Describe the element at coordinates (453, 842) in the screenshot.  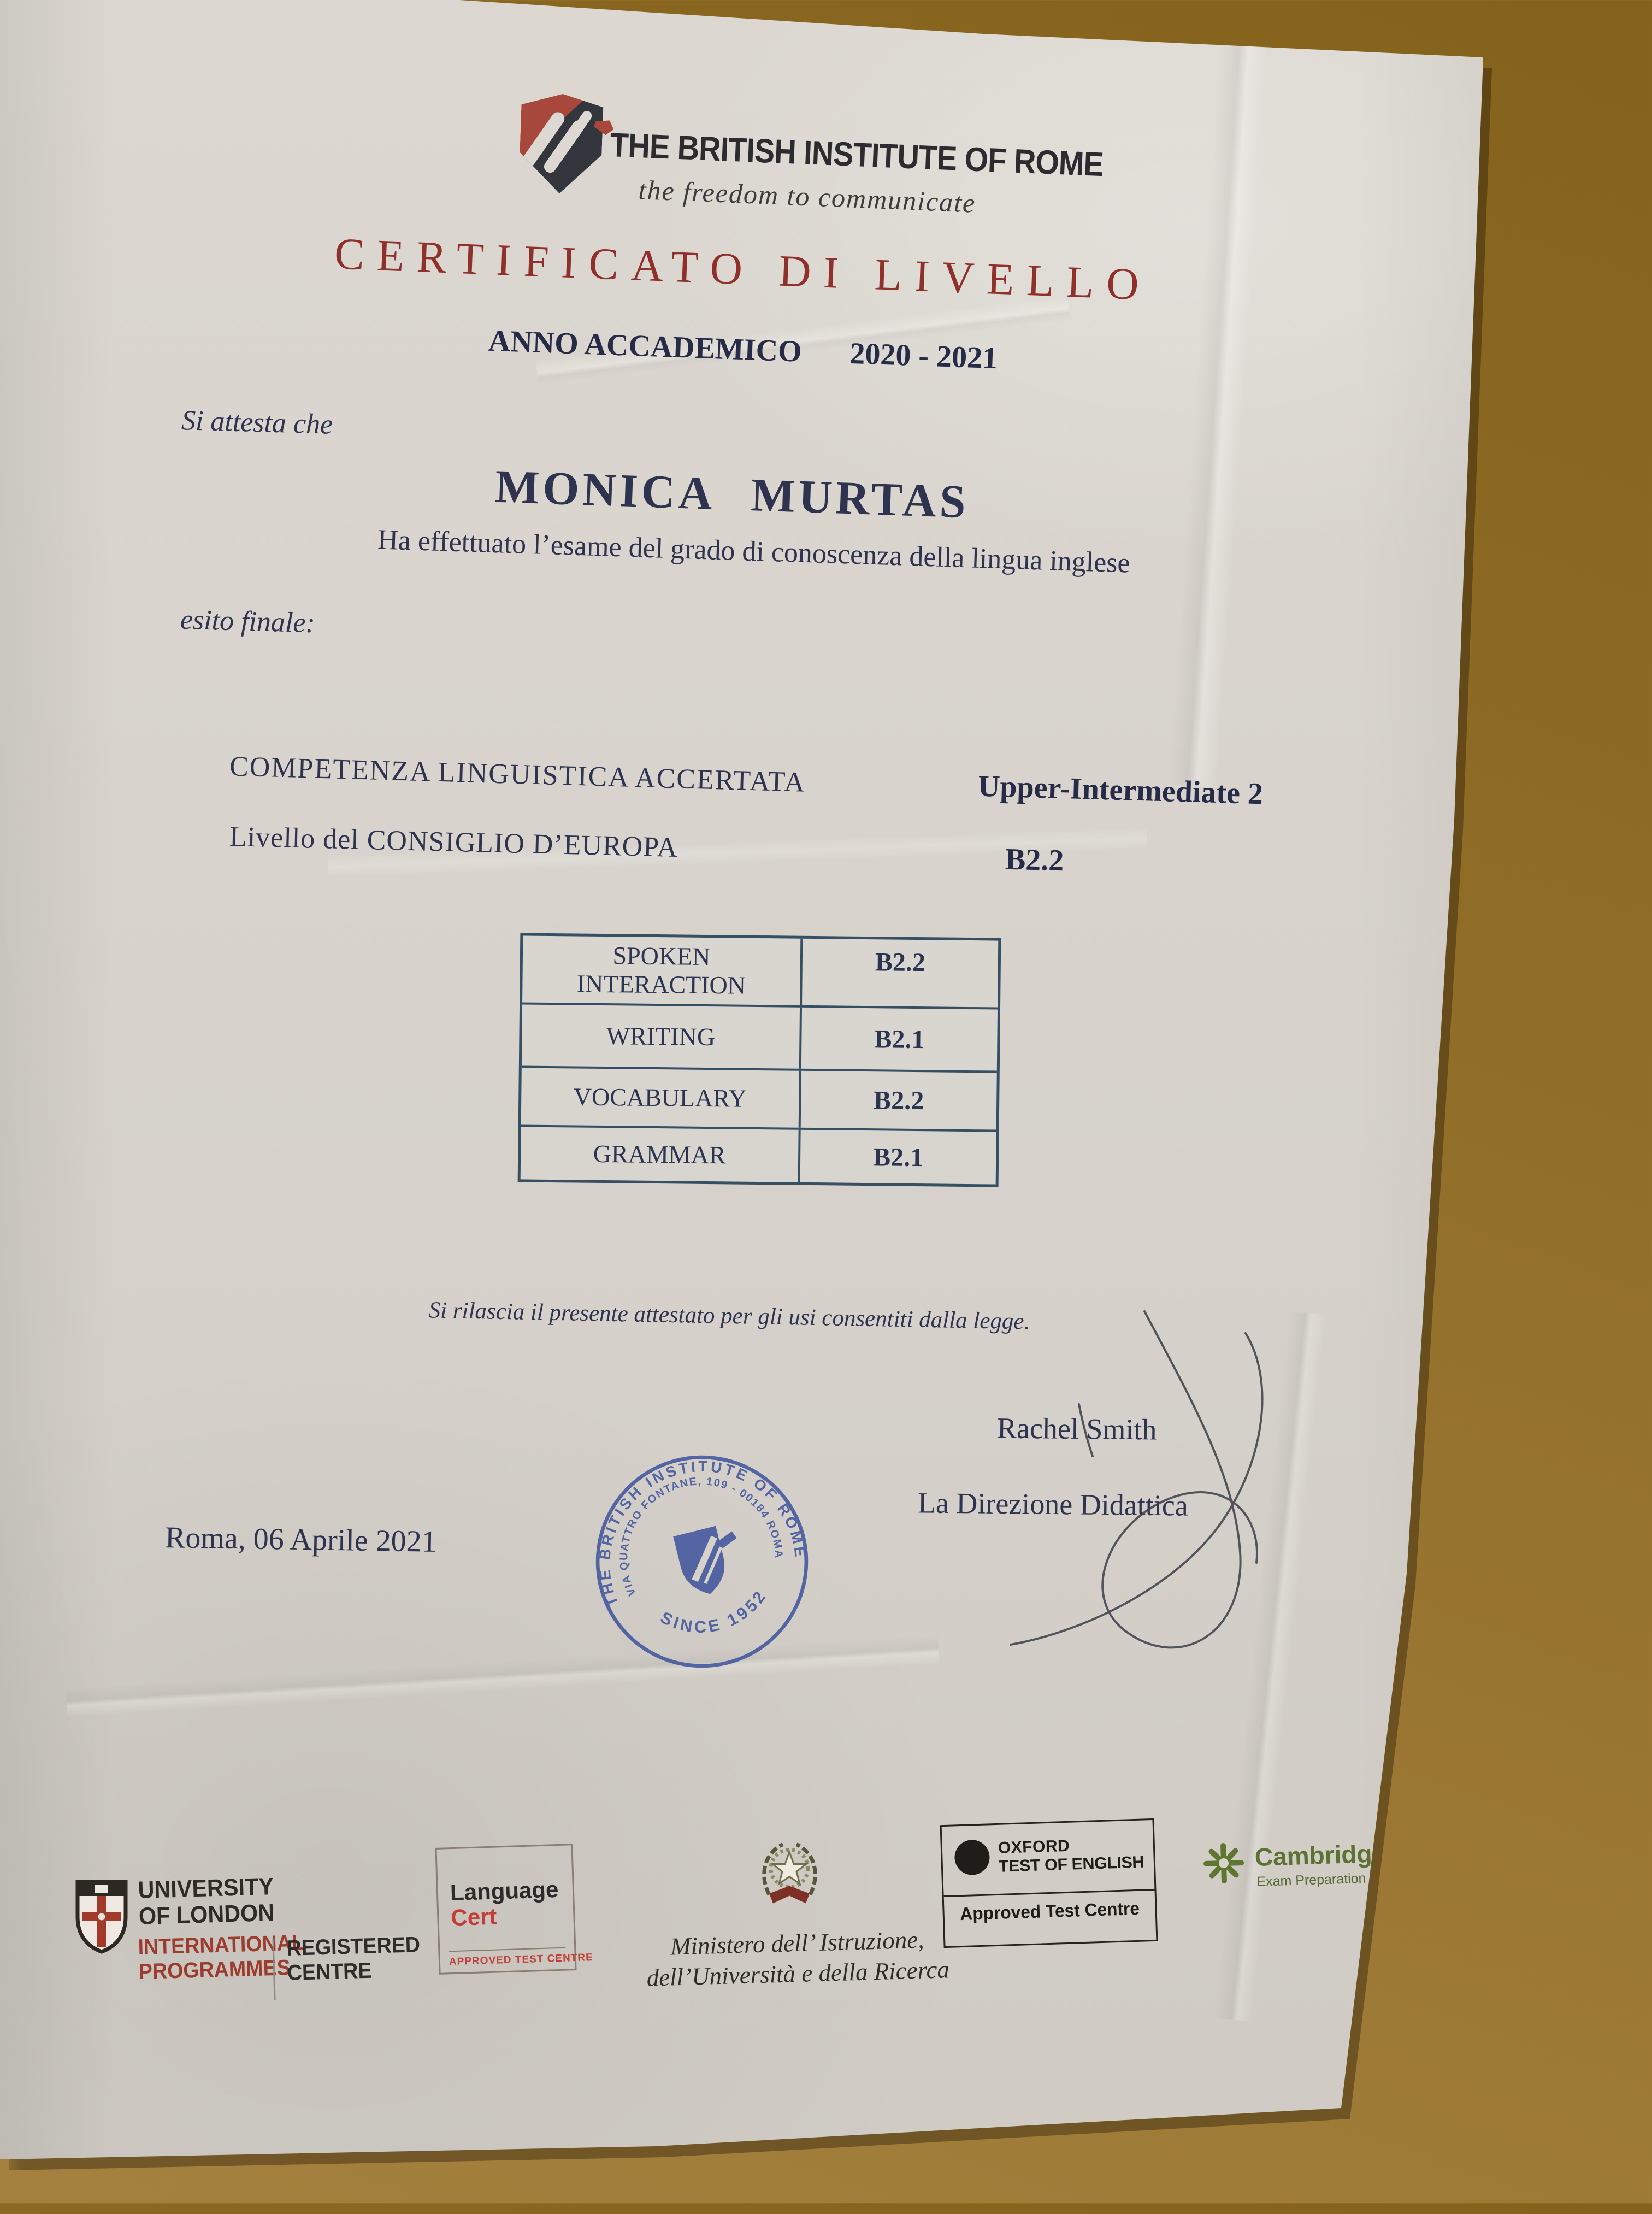
I see `cefr-label: Livello del CONSIGLIO D’EUROPA` at that location.